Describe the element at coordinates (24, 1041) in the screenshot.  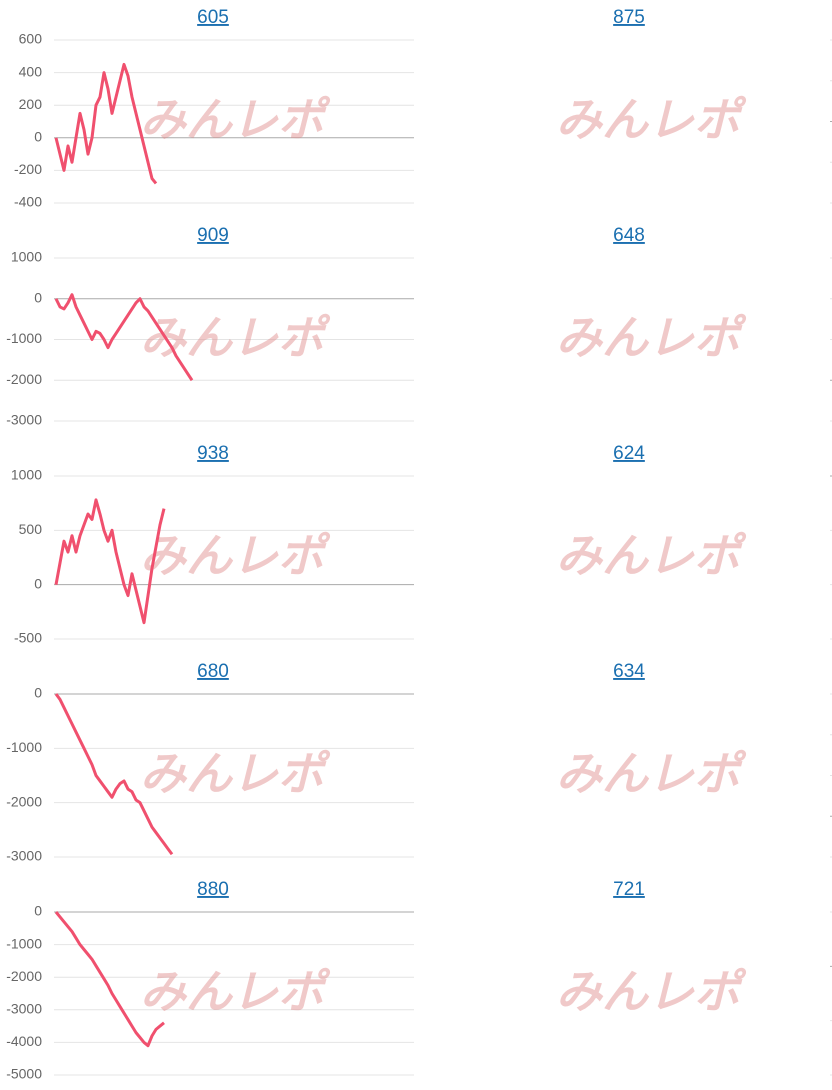
I see `y-tick-label: -4000` at that location.